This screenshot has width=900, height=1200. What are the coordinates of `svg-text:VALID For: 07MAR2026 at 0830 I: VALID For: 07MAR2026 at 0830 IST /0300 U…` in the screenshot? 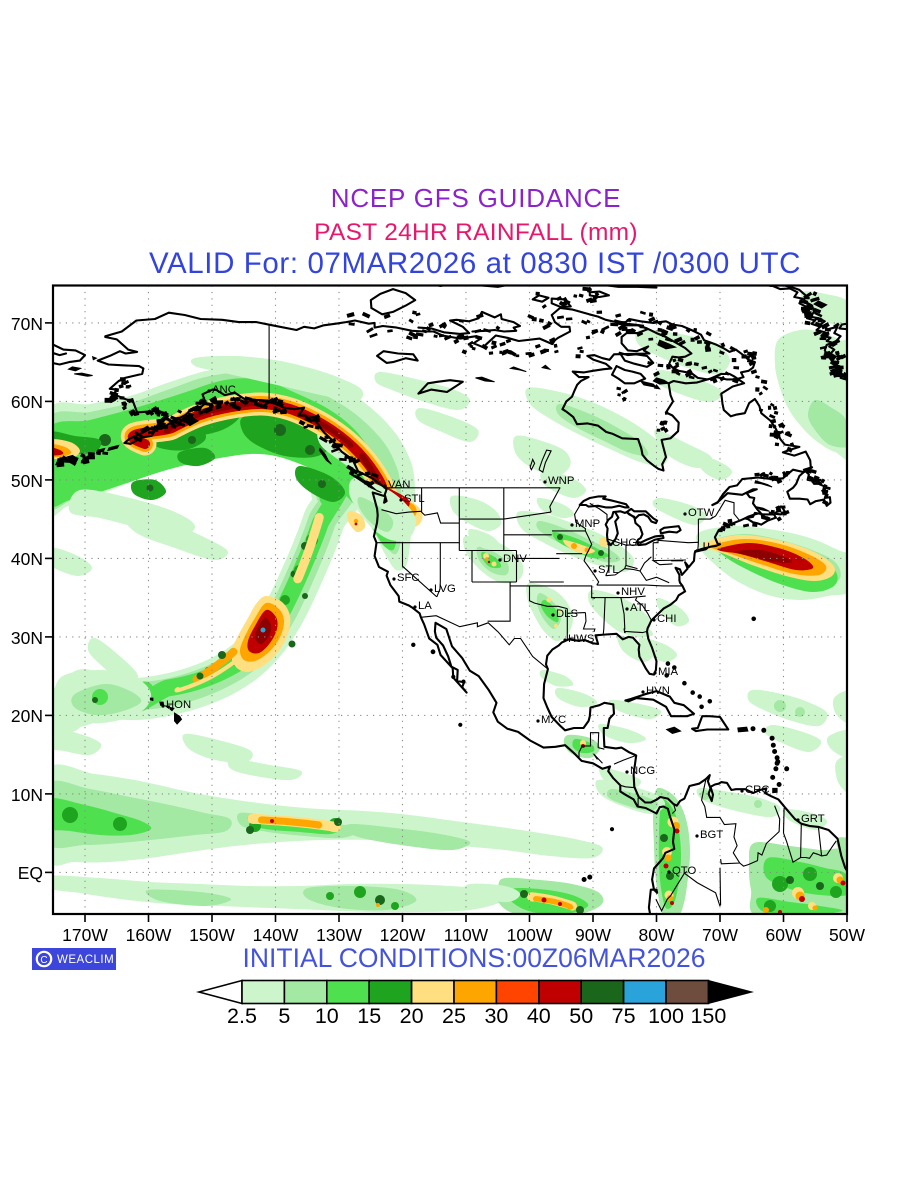 It's located at (475, 263).